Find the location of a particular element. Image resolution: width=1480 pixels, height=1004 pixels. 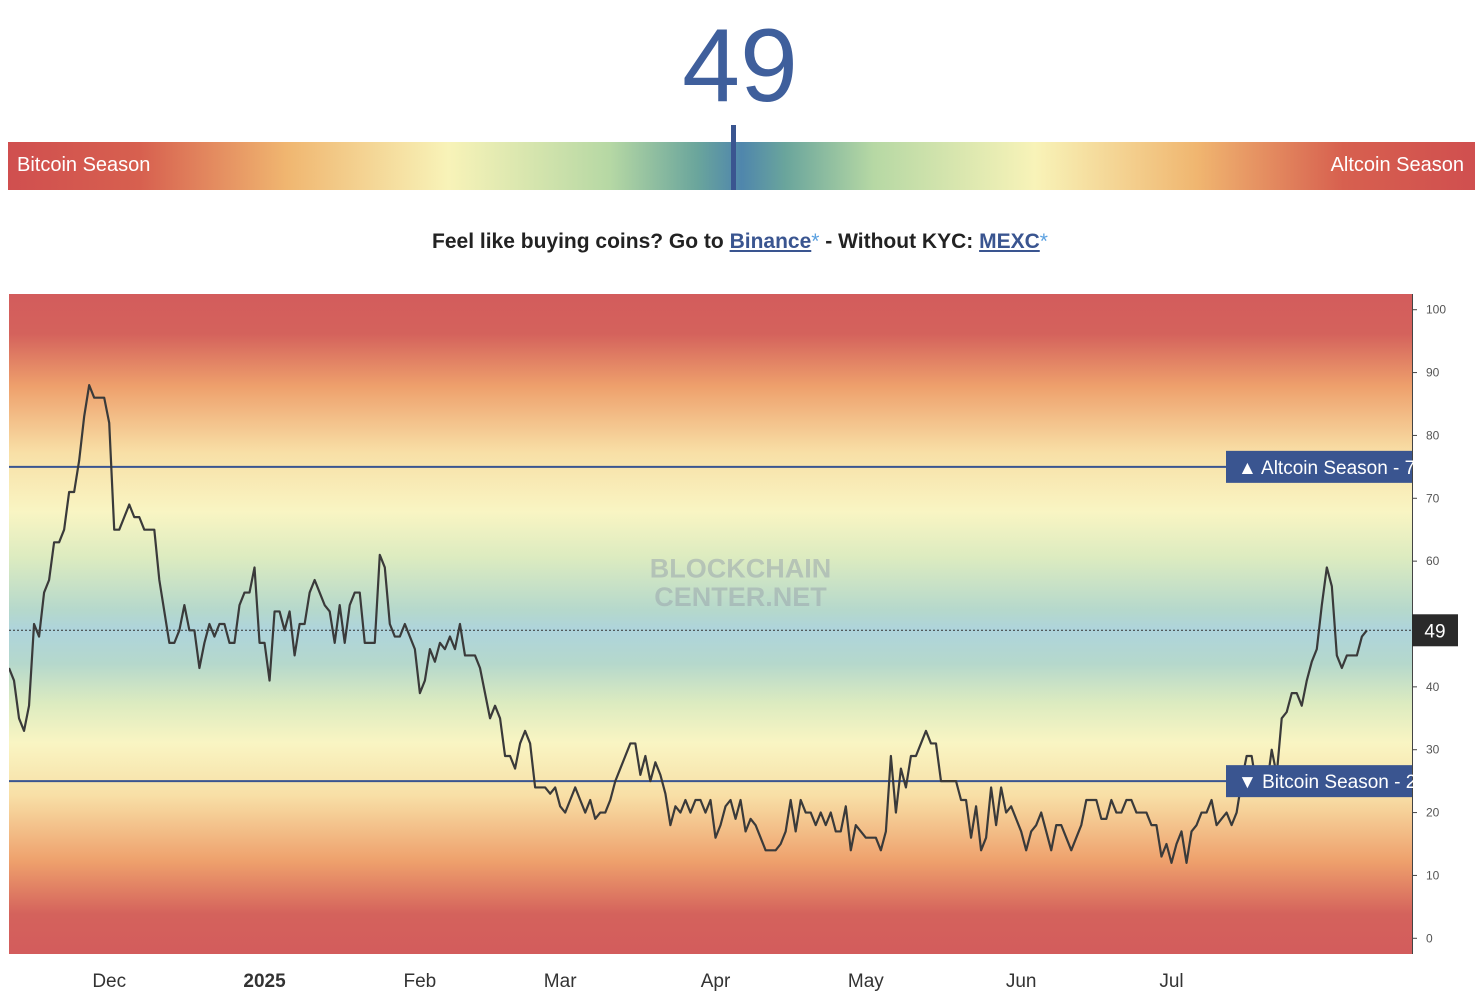

y-tick-label: 20 is located at coordinates (1433, 813).